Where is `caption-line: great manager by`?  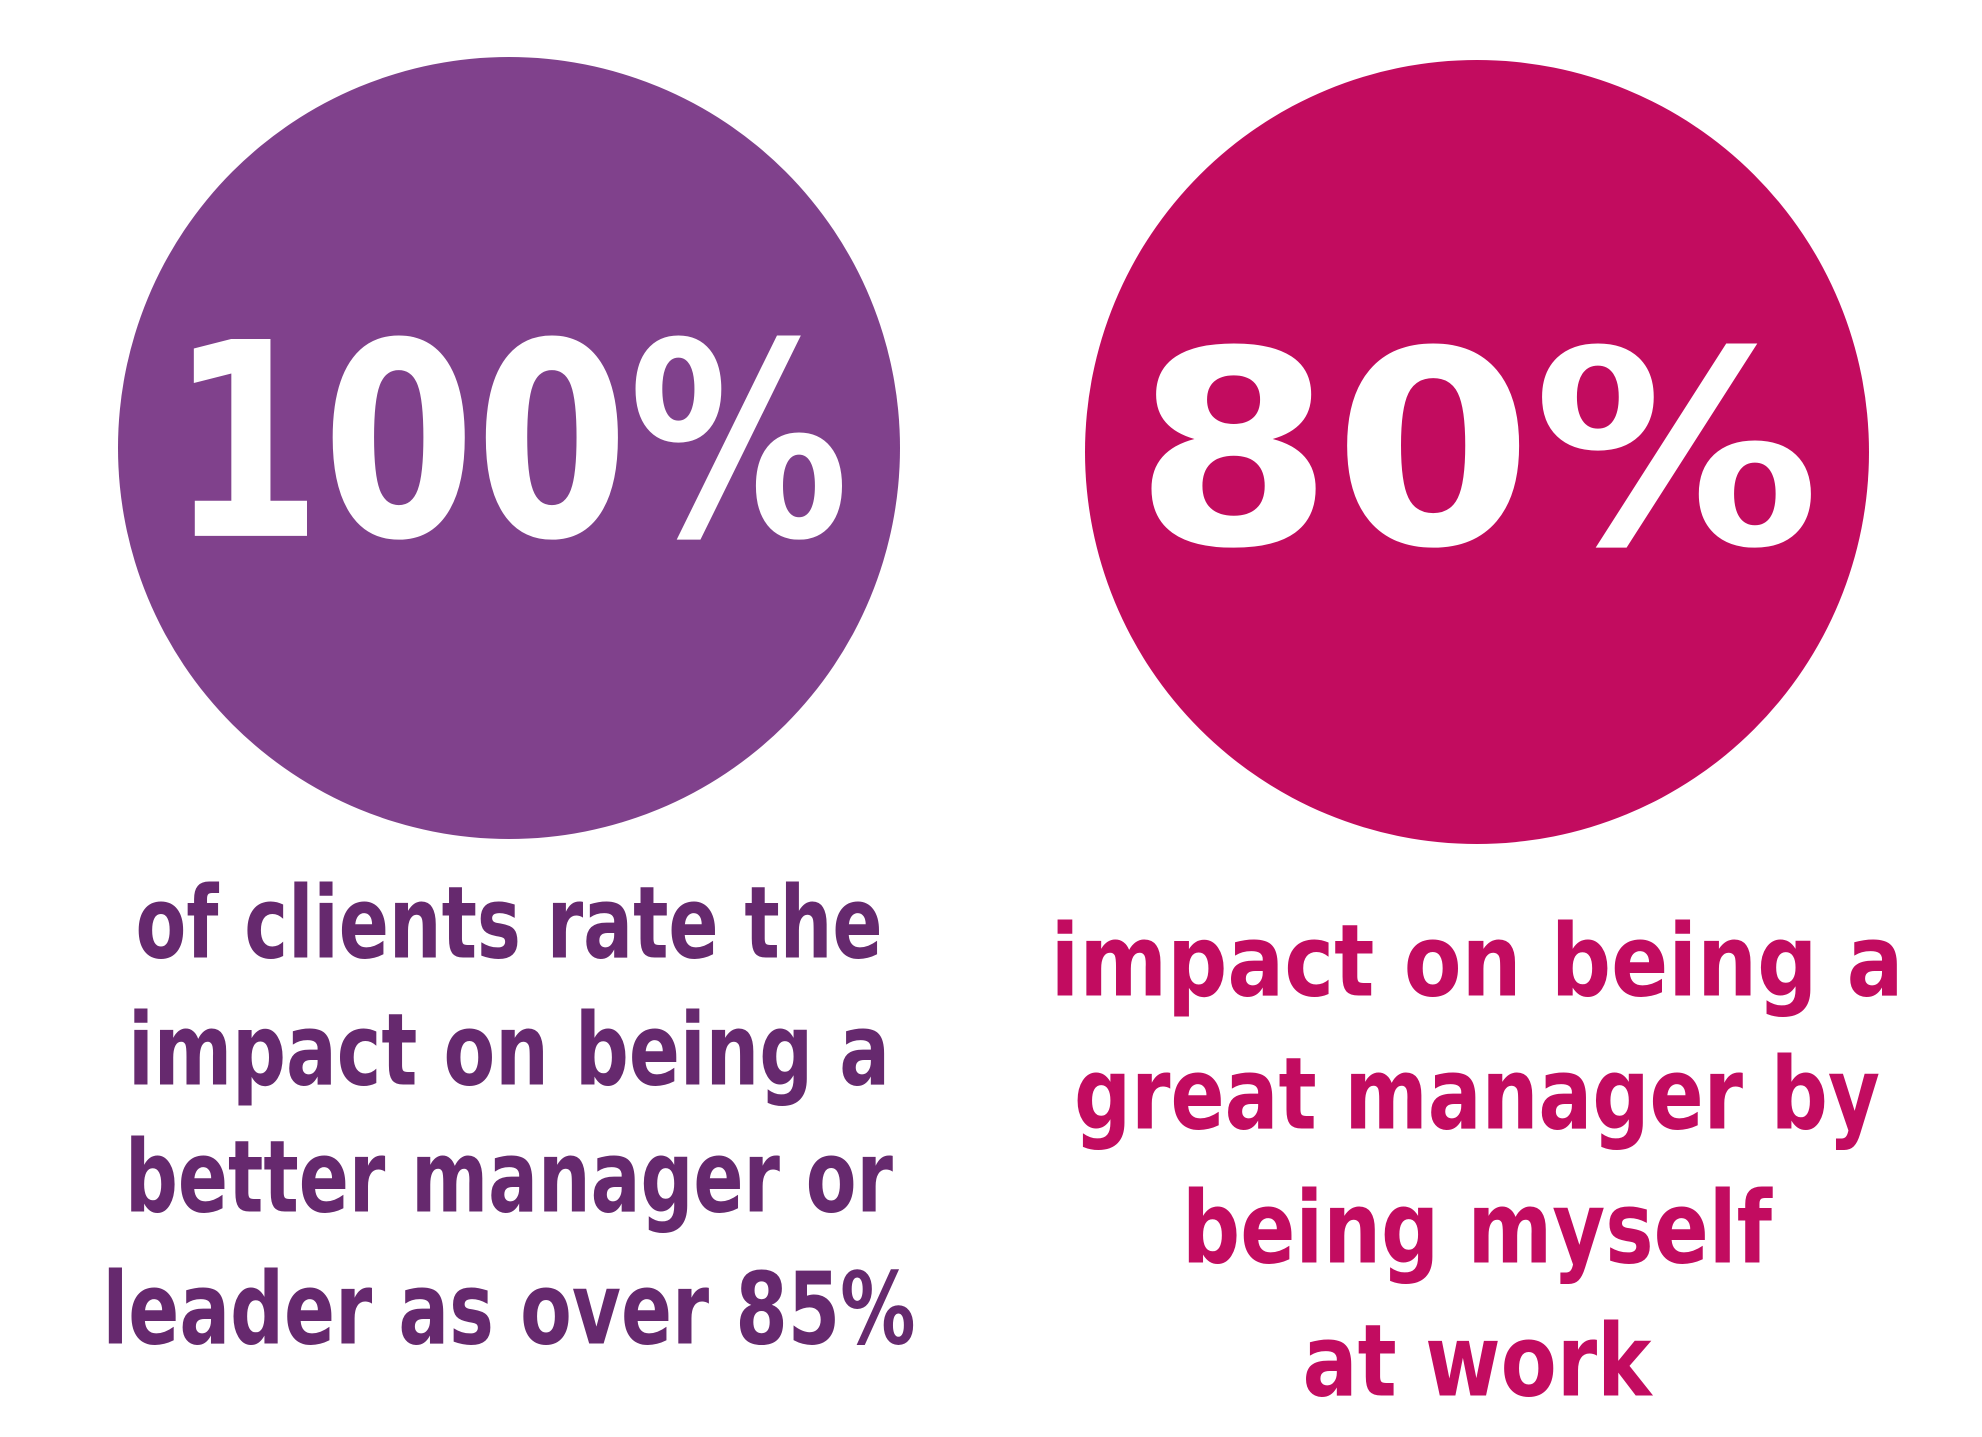
caption-line: great manager by is located at coordinates (1477, 1093).